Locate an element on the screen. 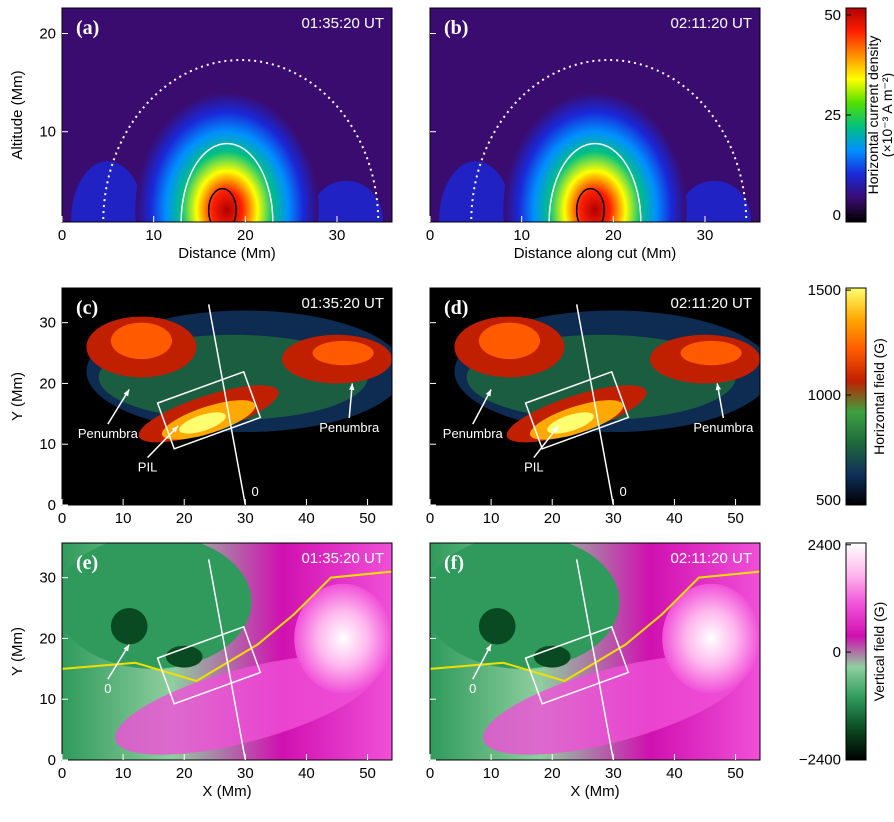  colorbar-tick-label: 2400 is located at coordinates (824, 545).